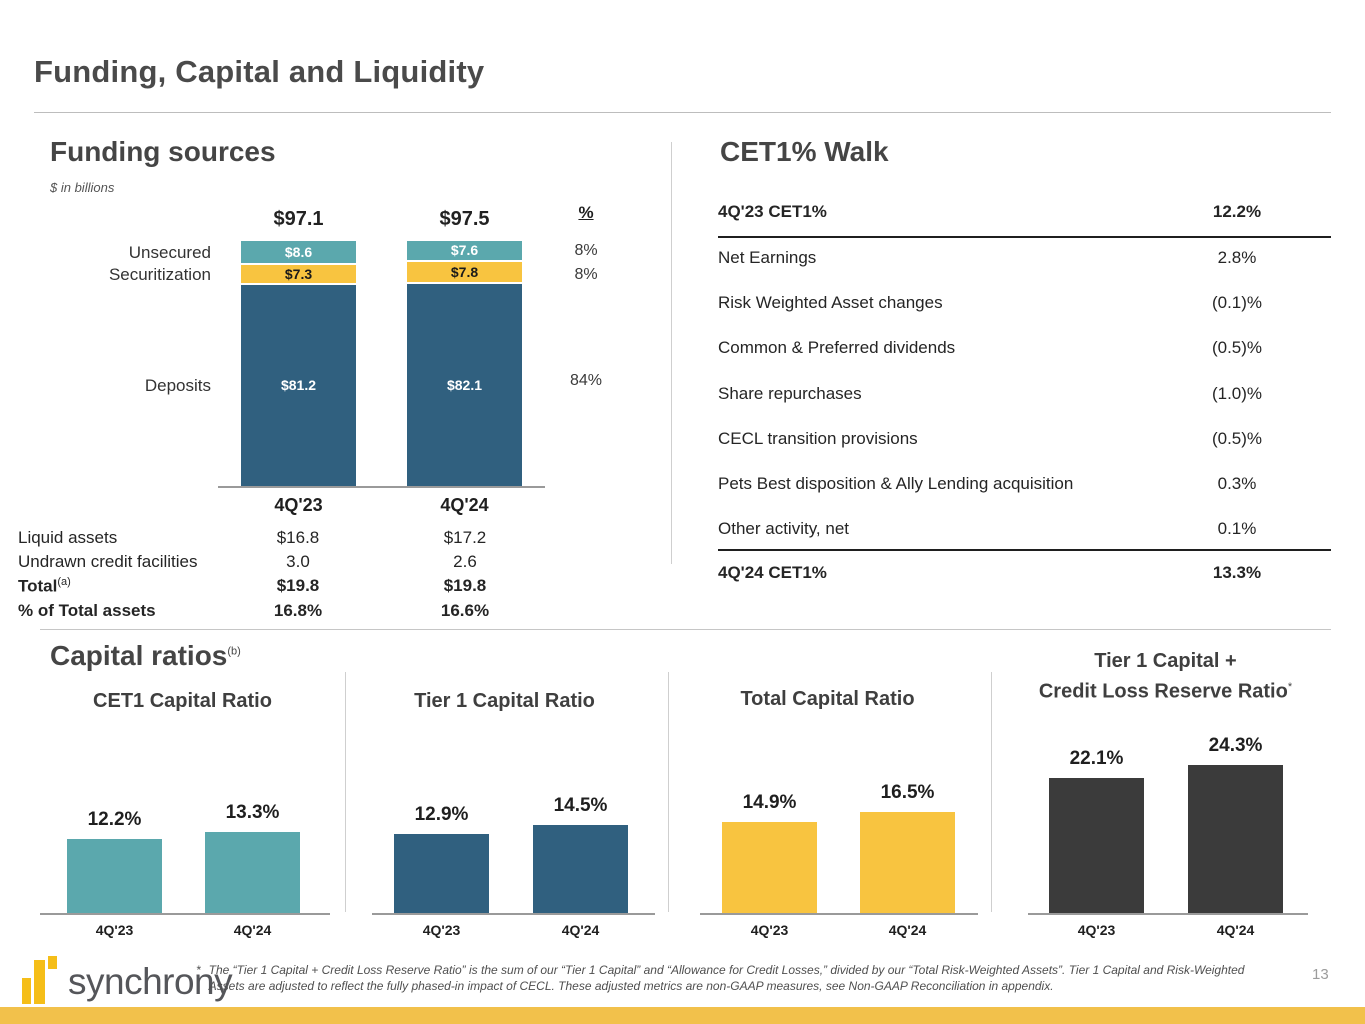  Describe the element at coordinates (381, 487) in the screenshot. I see `funding-x-axis` at that location.